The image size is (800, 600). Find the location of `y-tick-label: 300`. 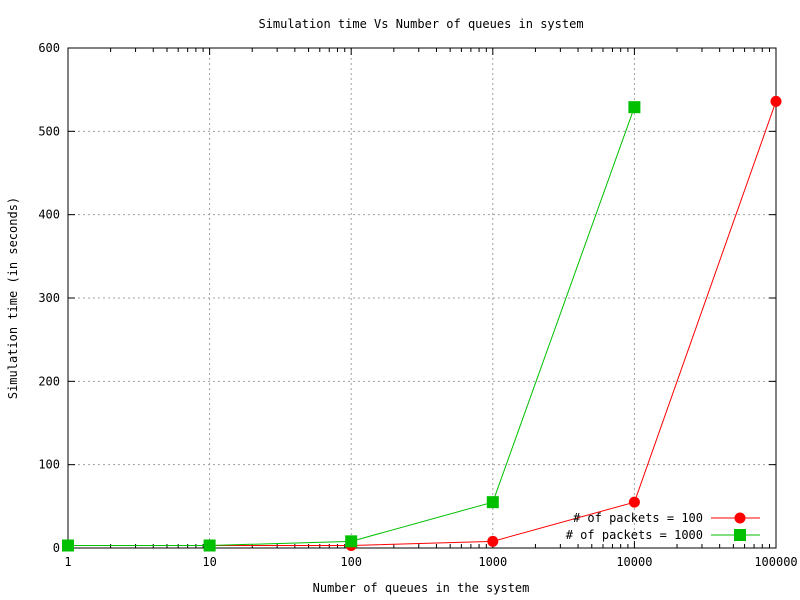

y-tick-label: 300 is located at coordinates (49, 298).